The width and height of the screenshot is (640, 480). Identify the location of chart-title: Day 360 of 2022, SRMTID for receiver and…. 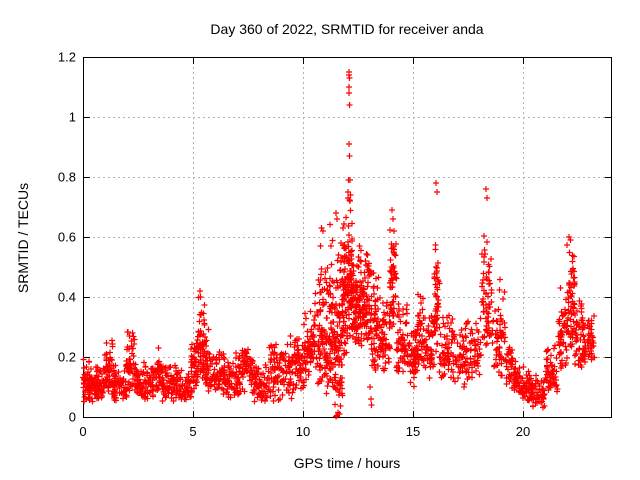
(347, 29).